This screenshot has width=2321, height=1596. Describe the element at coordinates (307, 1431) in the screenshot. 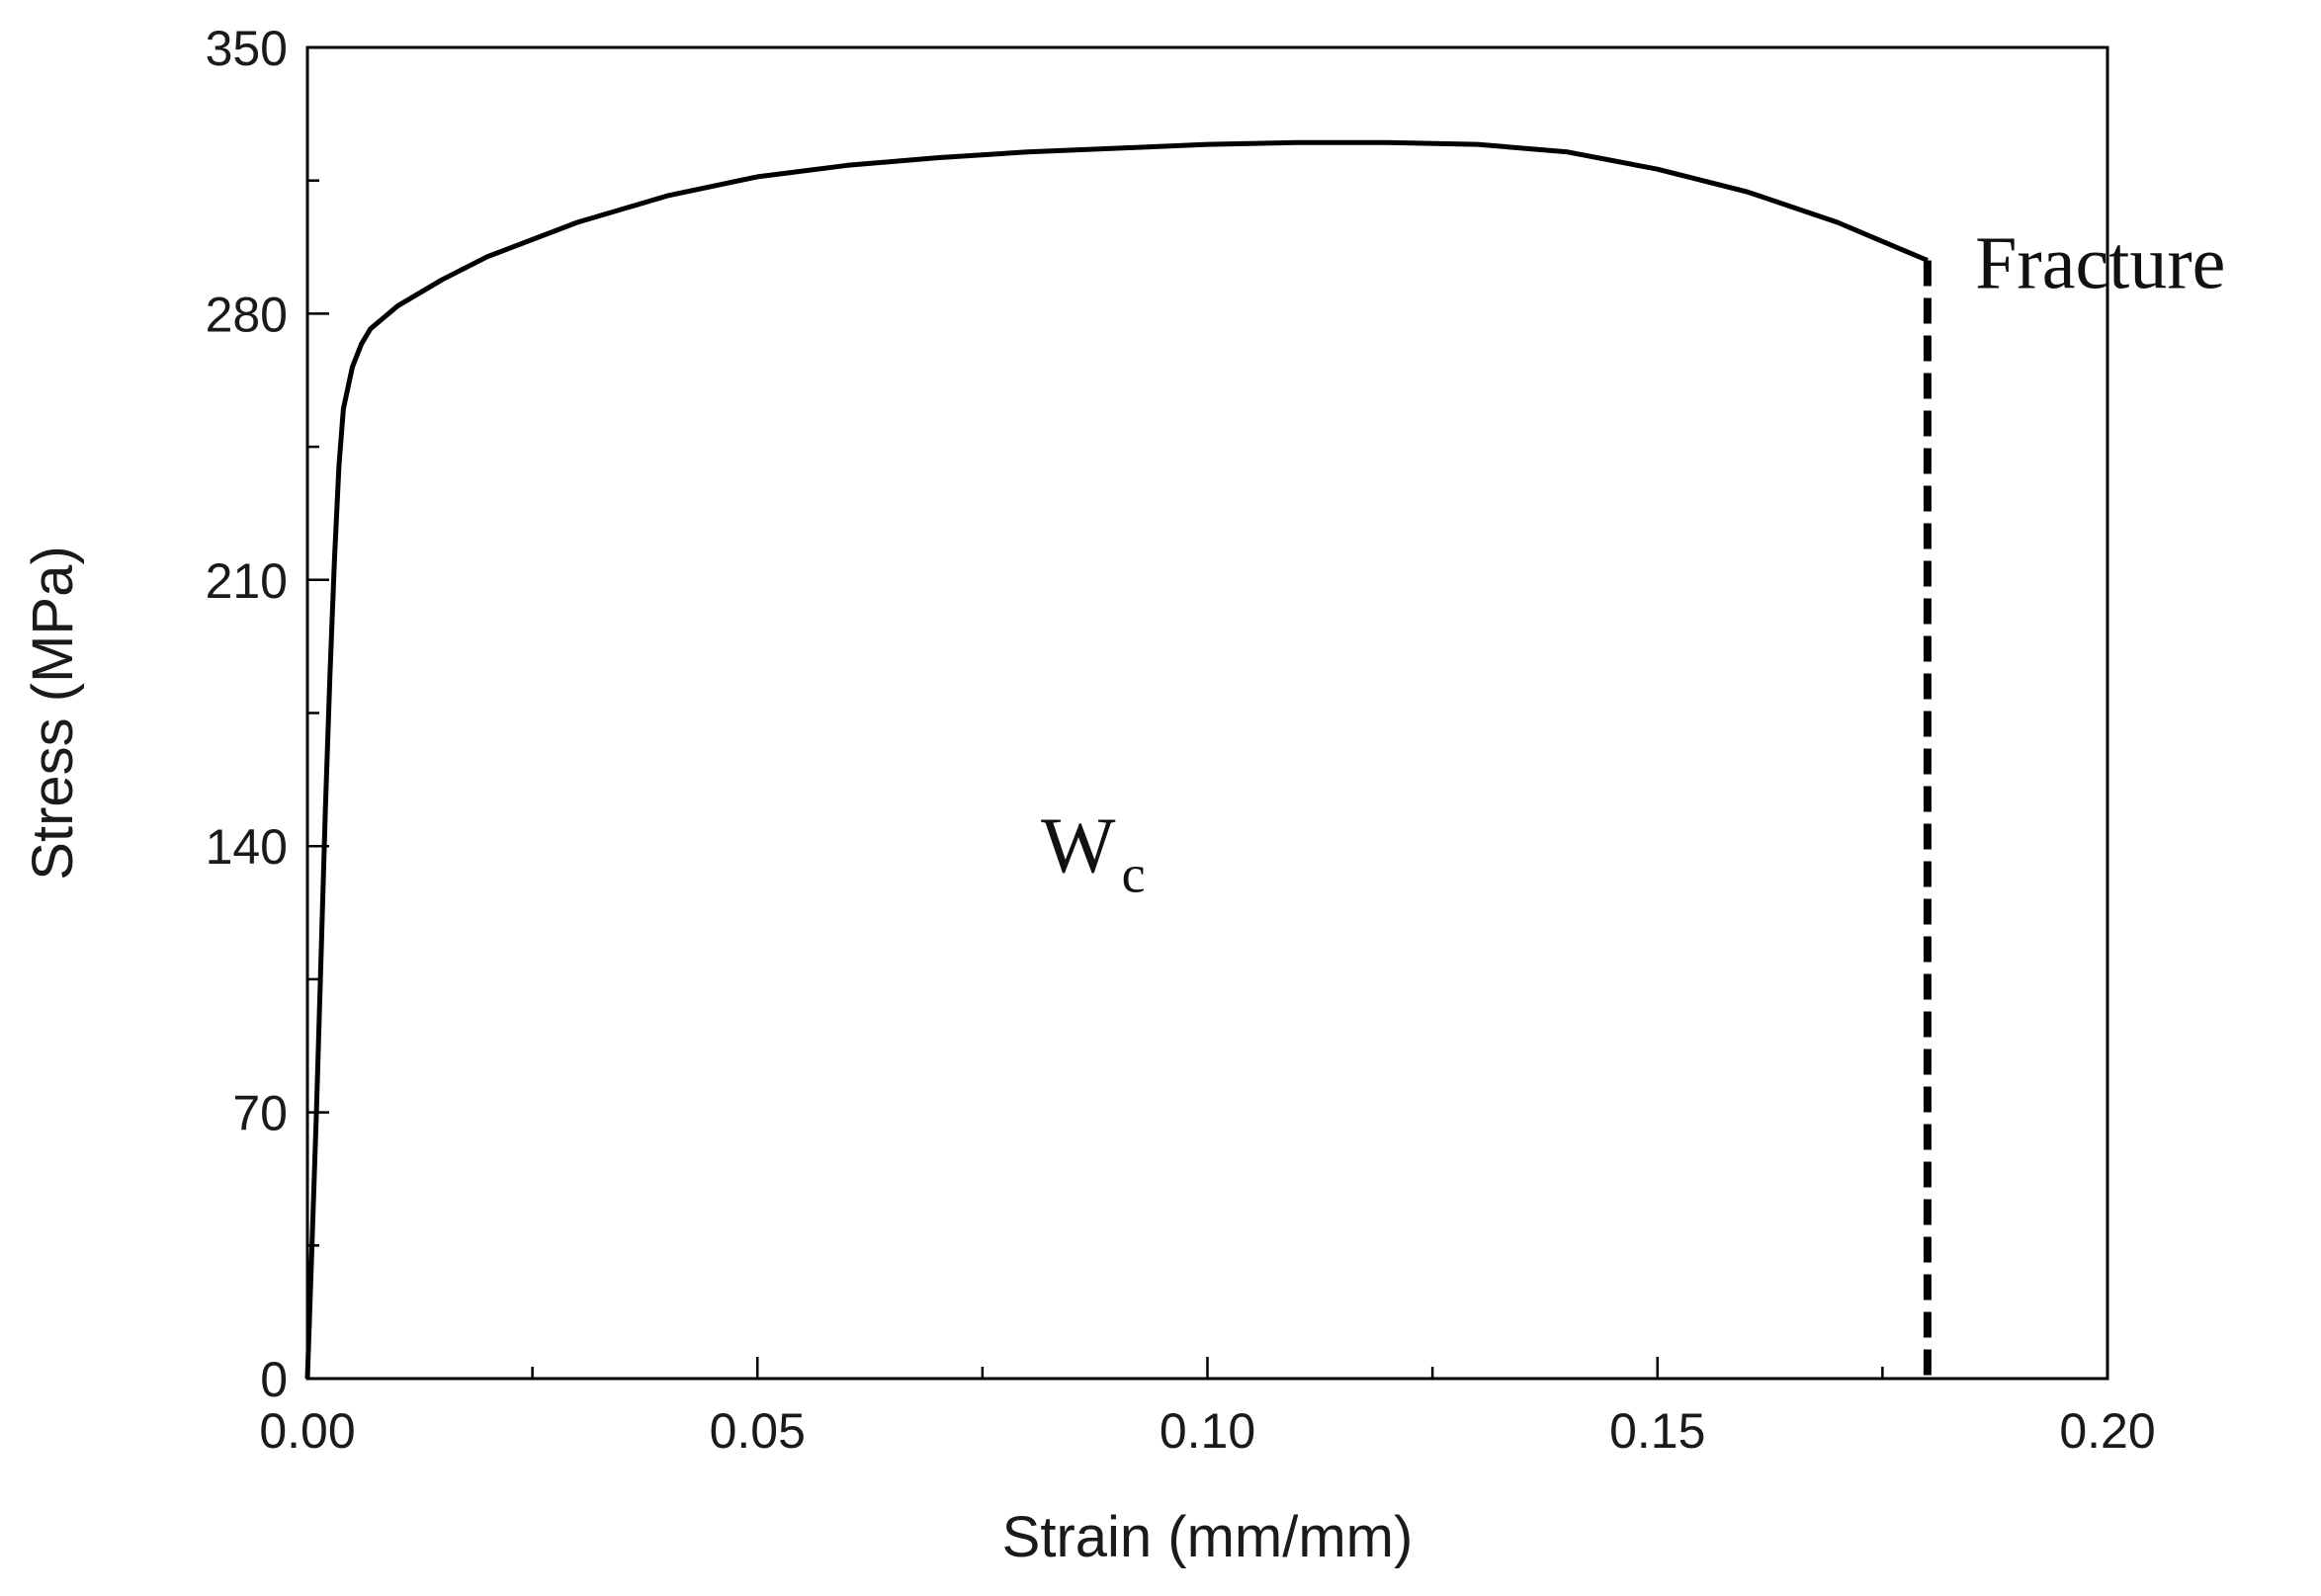

I see `x-tick-label: 0.00` at that location.